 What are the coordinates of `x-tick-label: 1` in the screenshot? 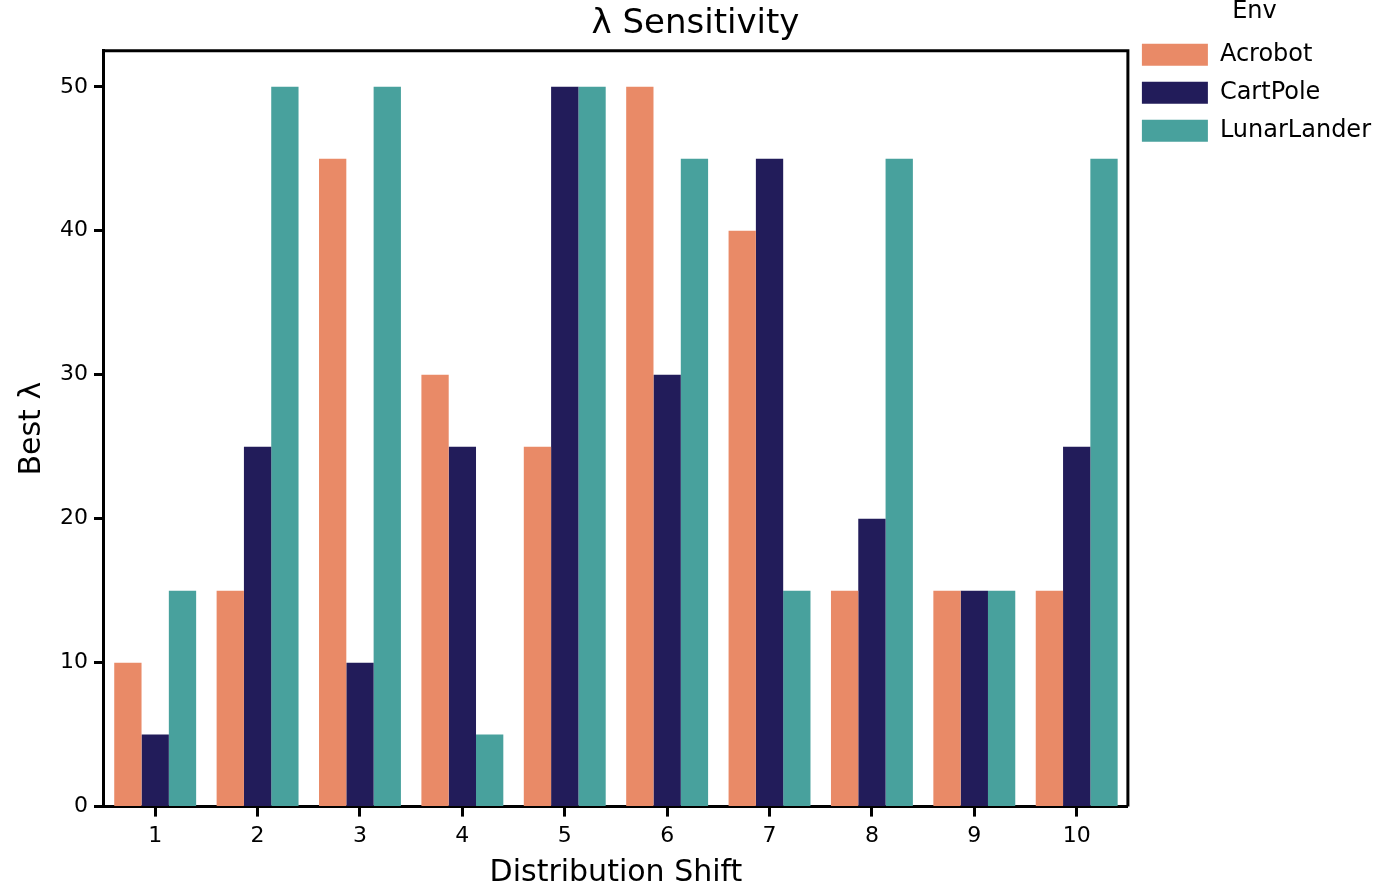 It's located at (155, 834).